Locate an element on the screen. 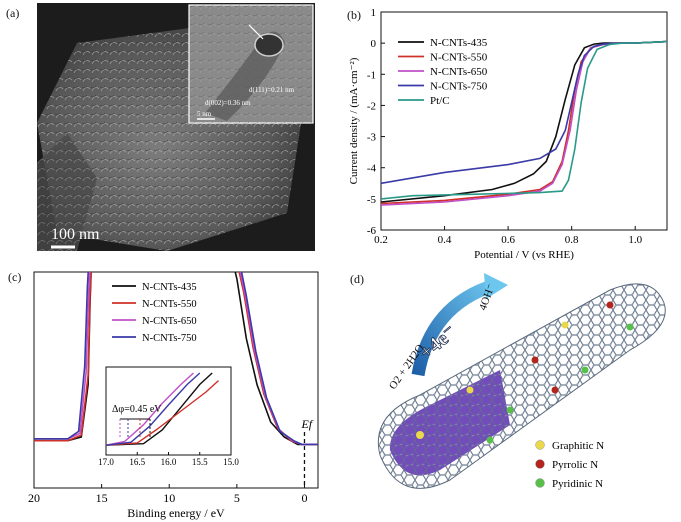  x-tick-label-b: 1.0 is located at coordinates (635, 240).